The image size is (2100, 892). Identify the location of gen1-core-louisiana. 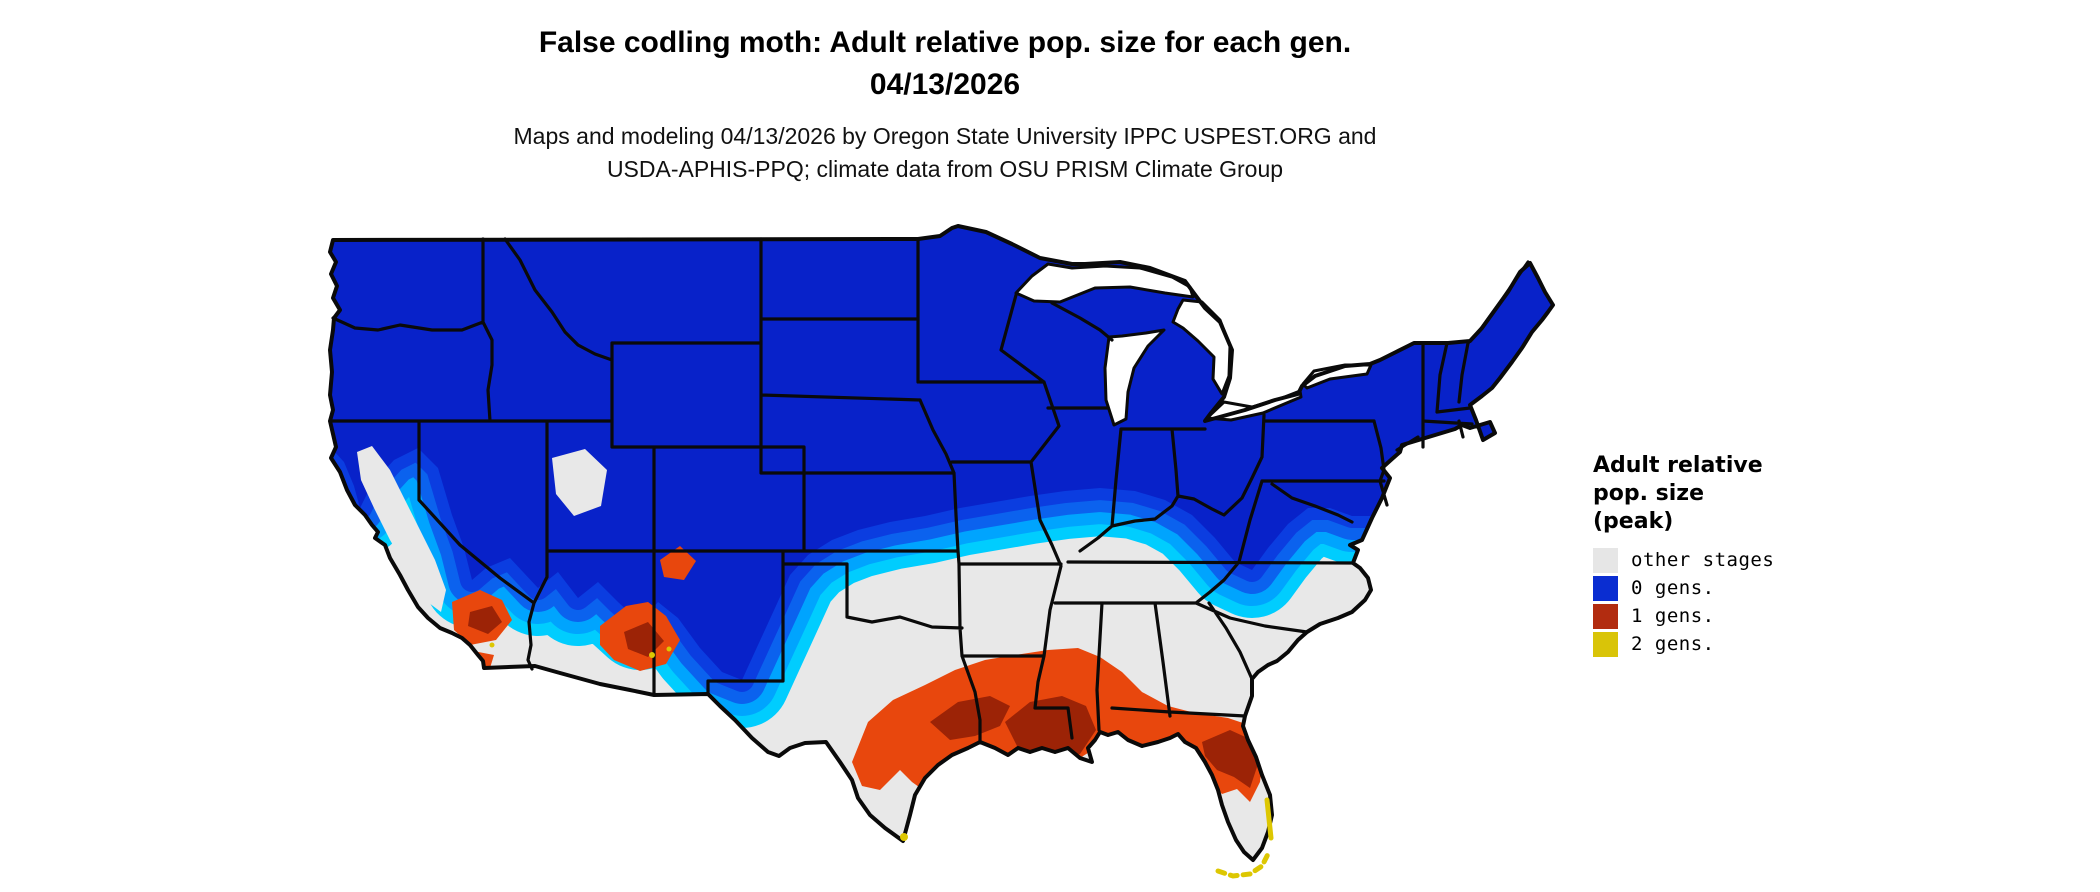
(1050, 727).